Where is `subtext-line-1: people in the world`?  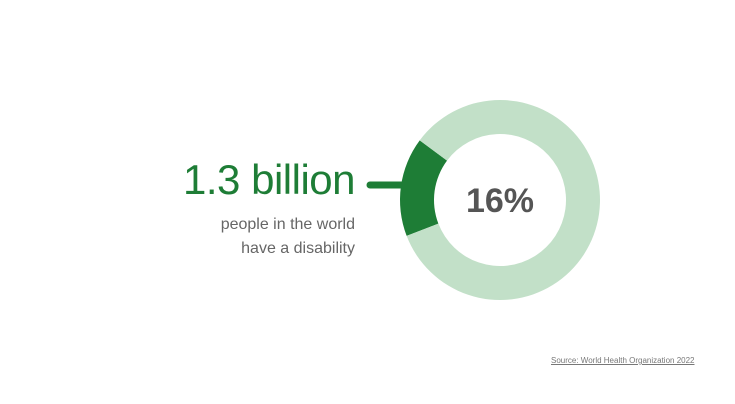
subtext-line-1: people in the world is located at coordinates (287, 224).